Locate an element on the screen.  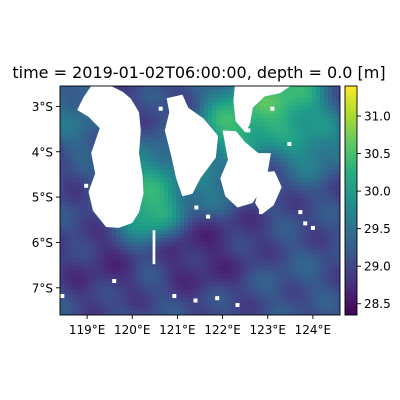
colorbar-ticks: 28.529.029.530.030.531.0 is located at coordinates (374, 210).